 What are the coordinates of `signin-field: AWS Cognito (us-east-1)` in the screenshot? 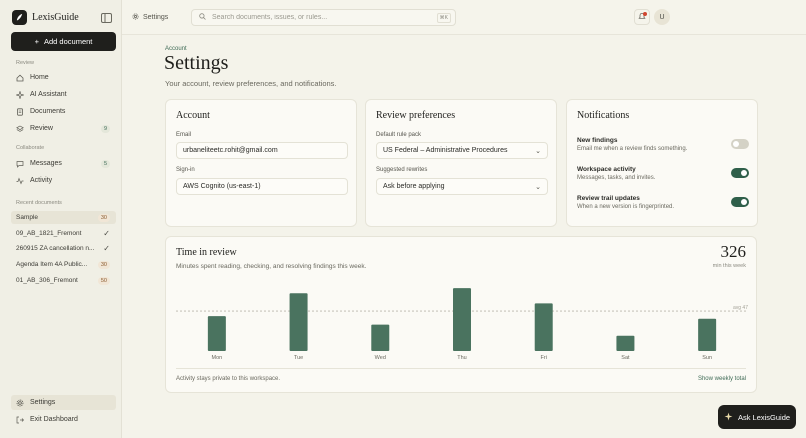 It's located at (262, 186).